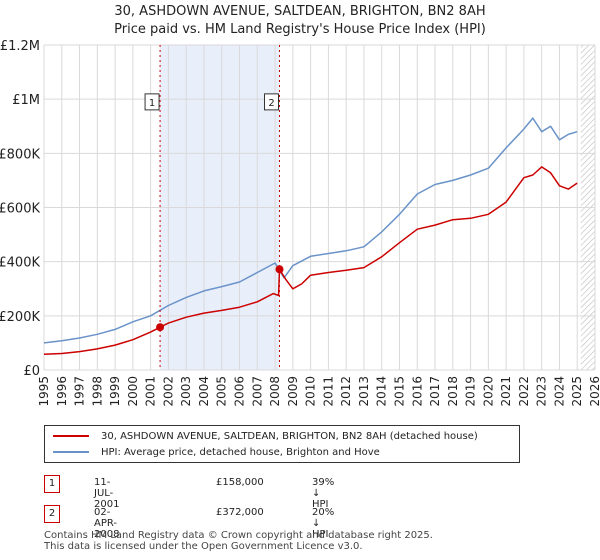 The height and width of the screenshot is (560, 600). Describe the element at coordinates (559, 391) in the screenshot. I see `x-tick-label: 2024` at that location.